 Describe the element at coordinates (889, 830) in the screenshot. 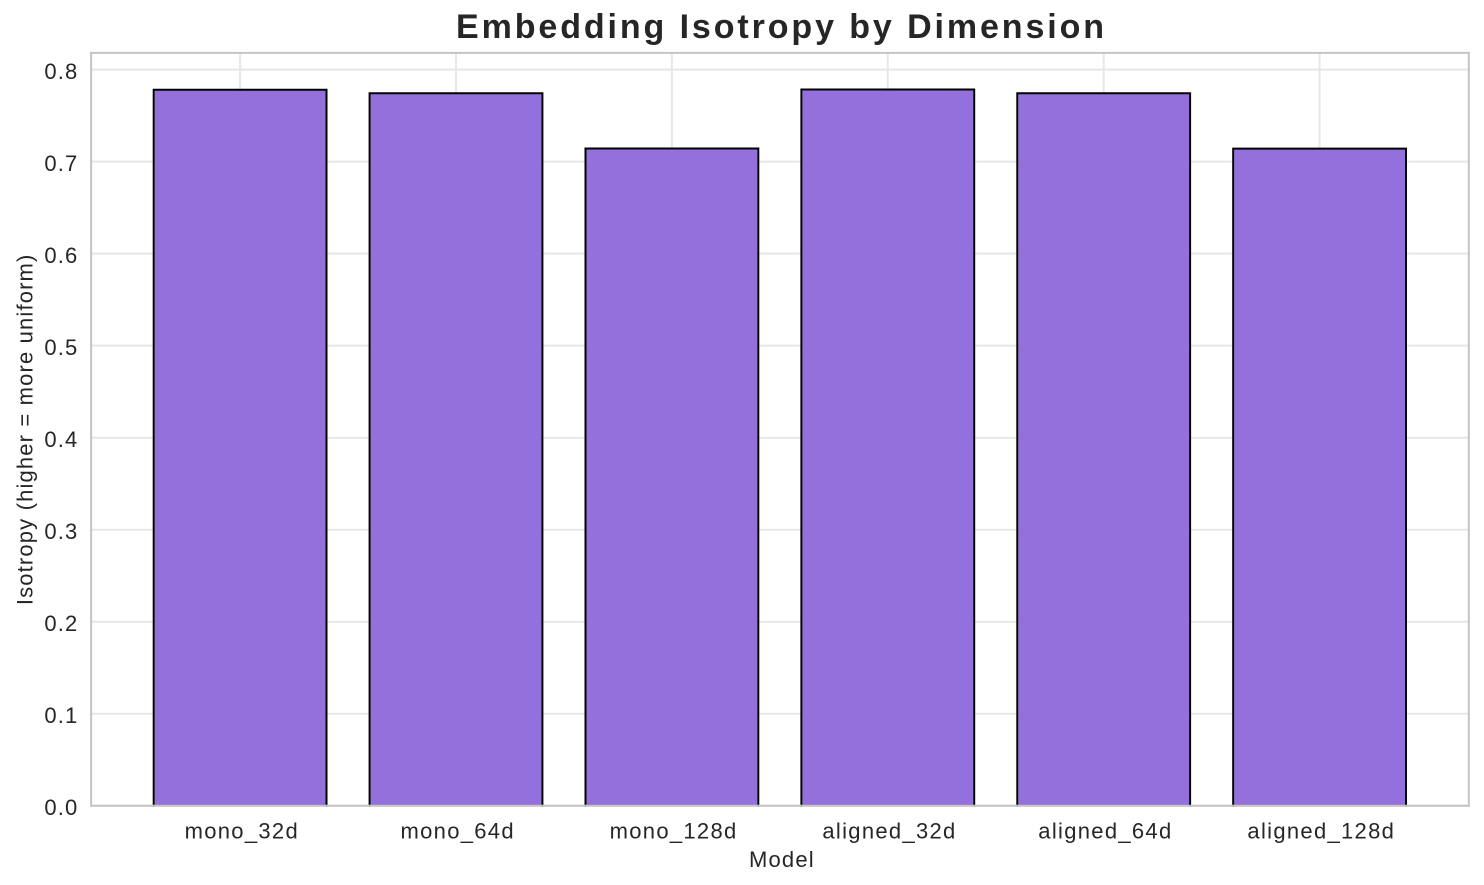

I see `svg-text: aligned_32d` at that location.